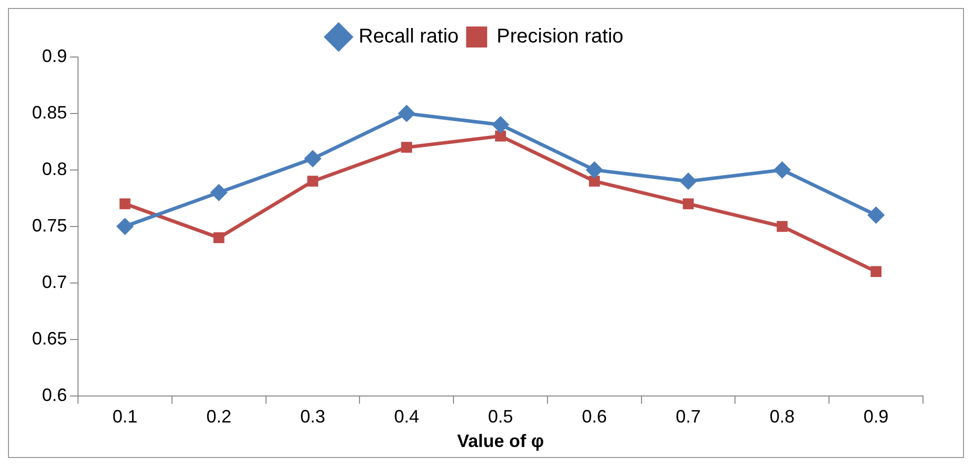 The image size is (972, 466). What do you see at coordinates (594, 416) in the screenshot?
I see `x-tick-label: 0.6` at bounding box center [594, 416].